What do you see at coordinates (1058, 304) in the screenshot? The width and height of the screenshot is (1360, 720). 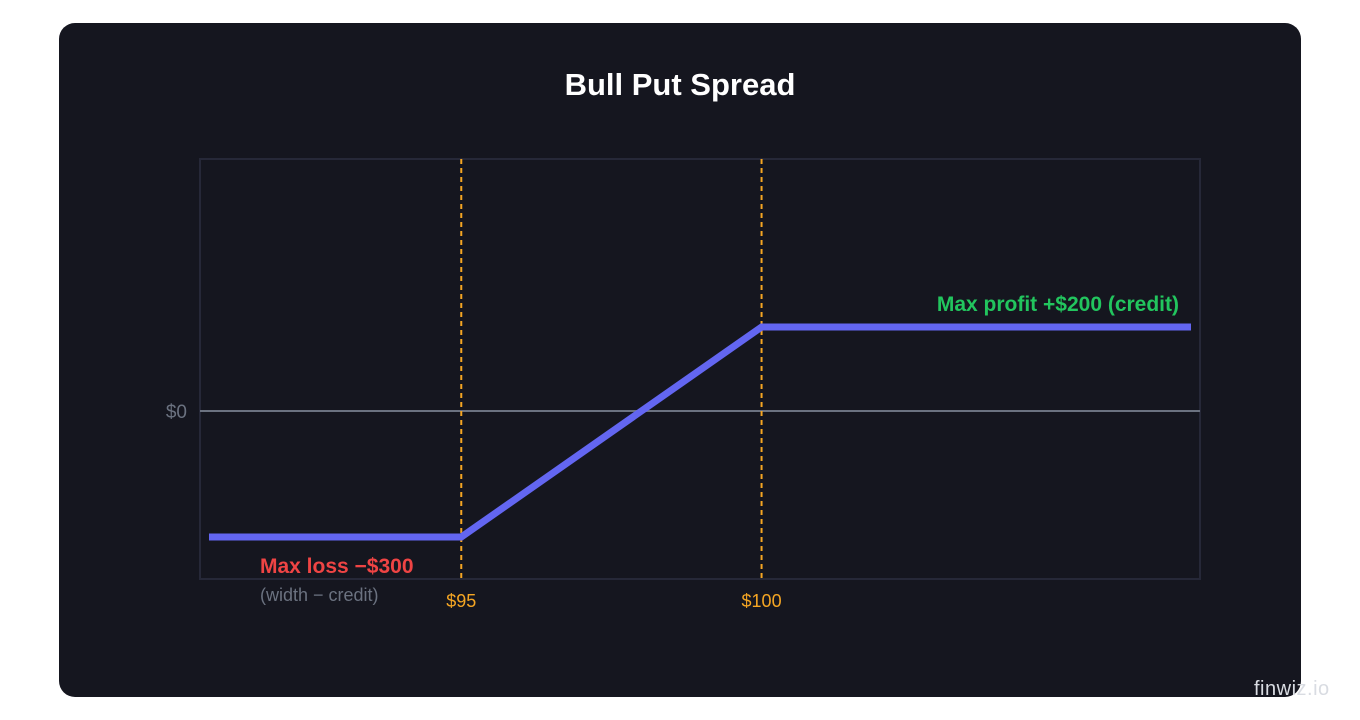 I see `max-profit-label: Max profit +$200 (credit)` at bounding box center [1058, 304].